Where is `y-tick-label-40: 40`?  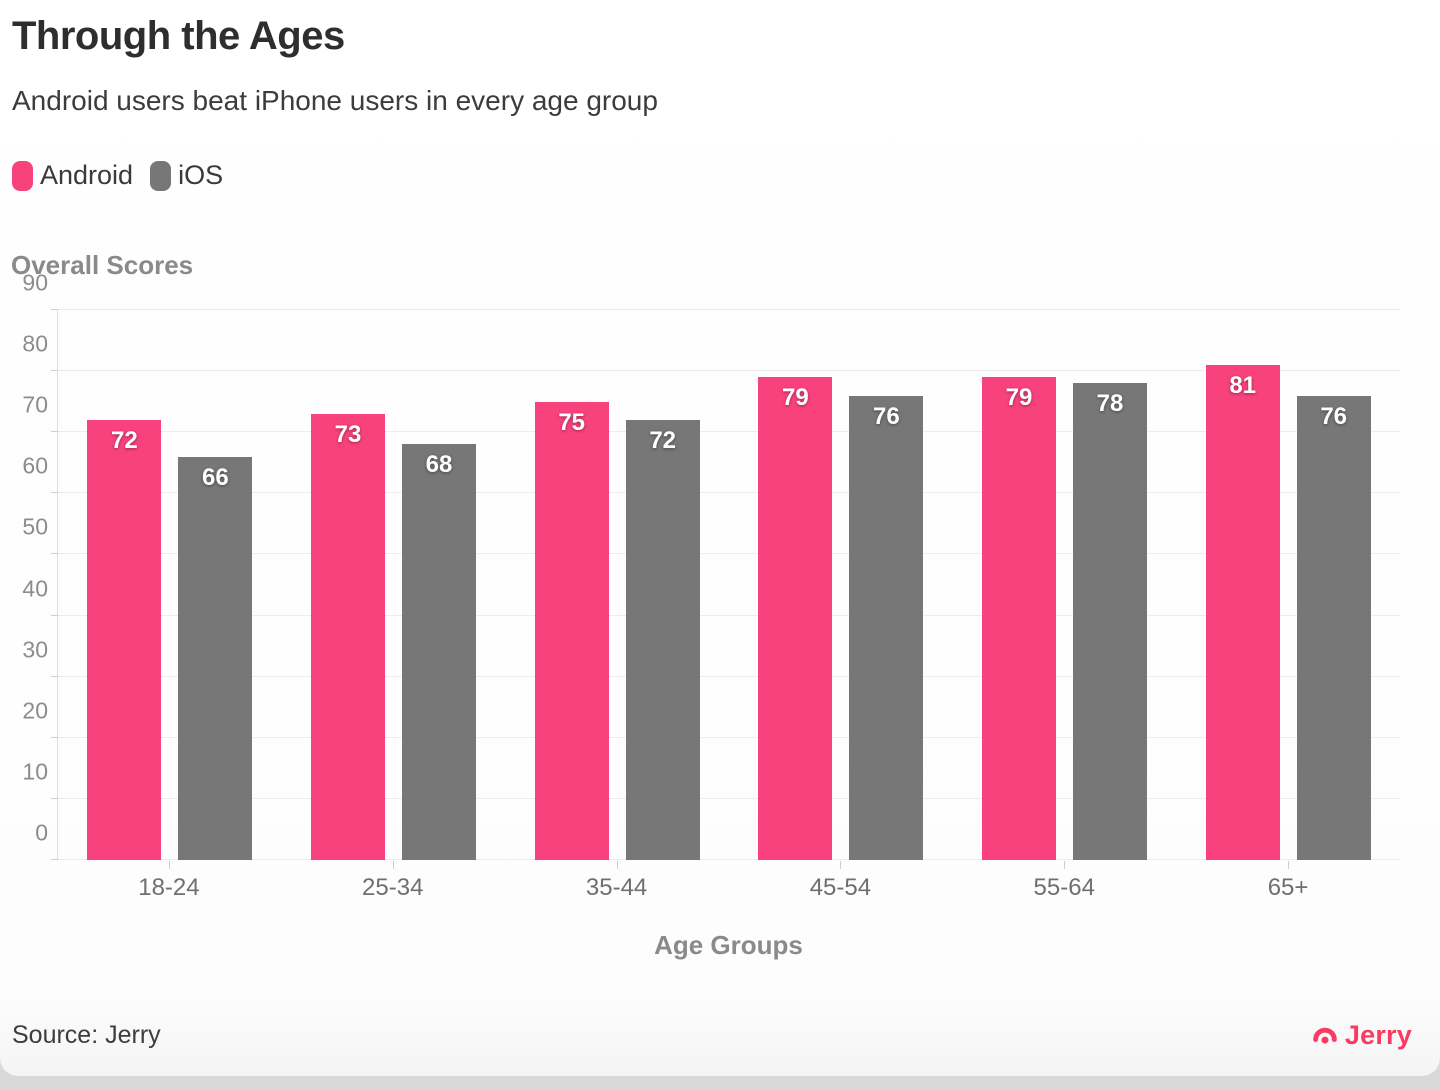 y-tick-label-40: 40 is located at coordinates (35, 588).